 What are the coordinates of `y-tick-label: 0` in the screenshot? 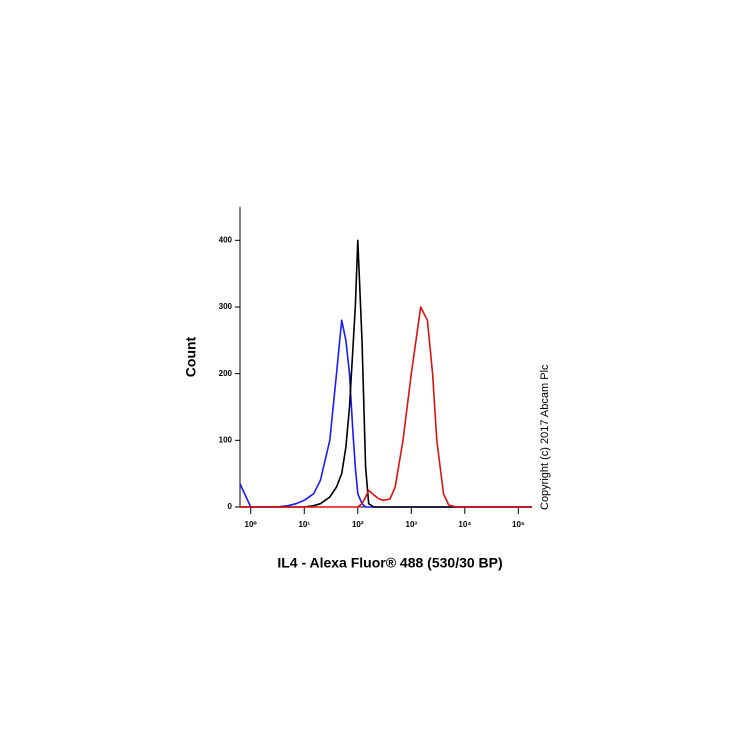 It's located at (230, 506).